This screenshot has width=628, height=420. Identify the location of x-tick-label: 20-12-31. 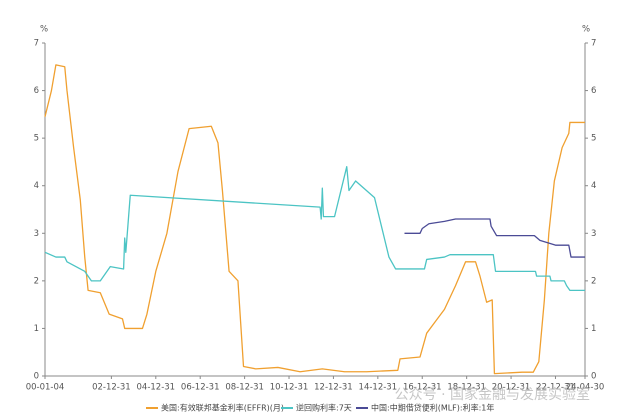
(511, 388).